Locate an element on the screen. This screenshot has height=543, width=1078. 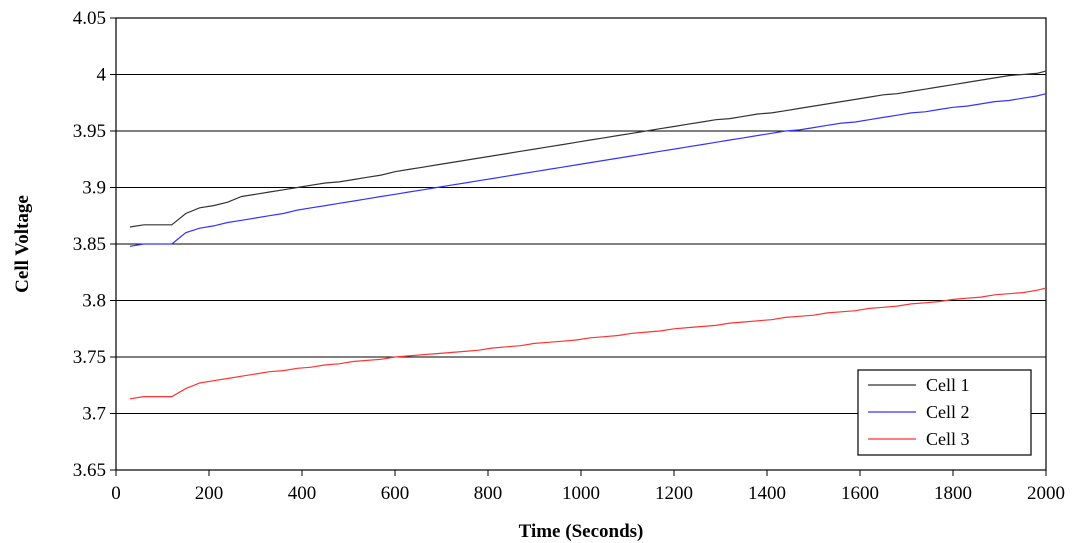
legend-label: Cell 1 is located at coordinates (948, 385).